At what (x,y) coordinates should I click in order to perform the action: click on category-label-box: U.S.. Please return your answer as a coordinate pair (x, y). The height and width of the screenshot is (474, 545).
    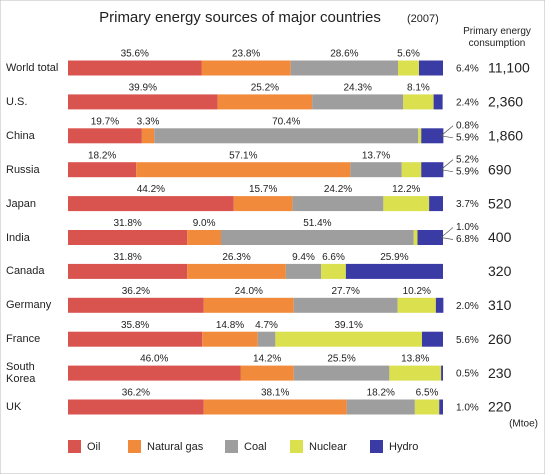
    Looking at the image, I should click on (17, 101).